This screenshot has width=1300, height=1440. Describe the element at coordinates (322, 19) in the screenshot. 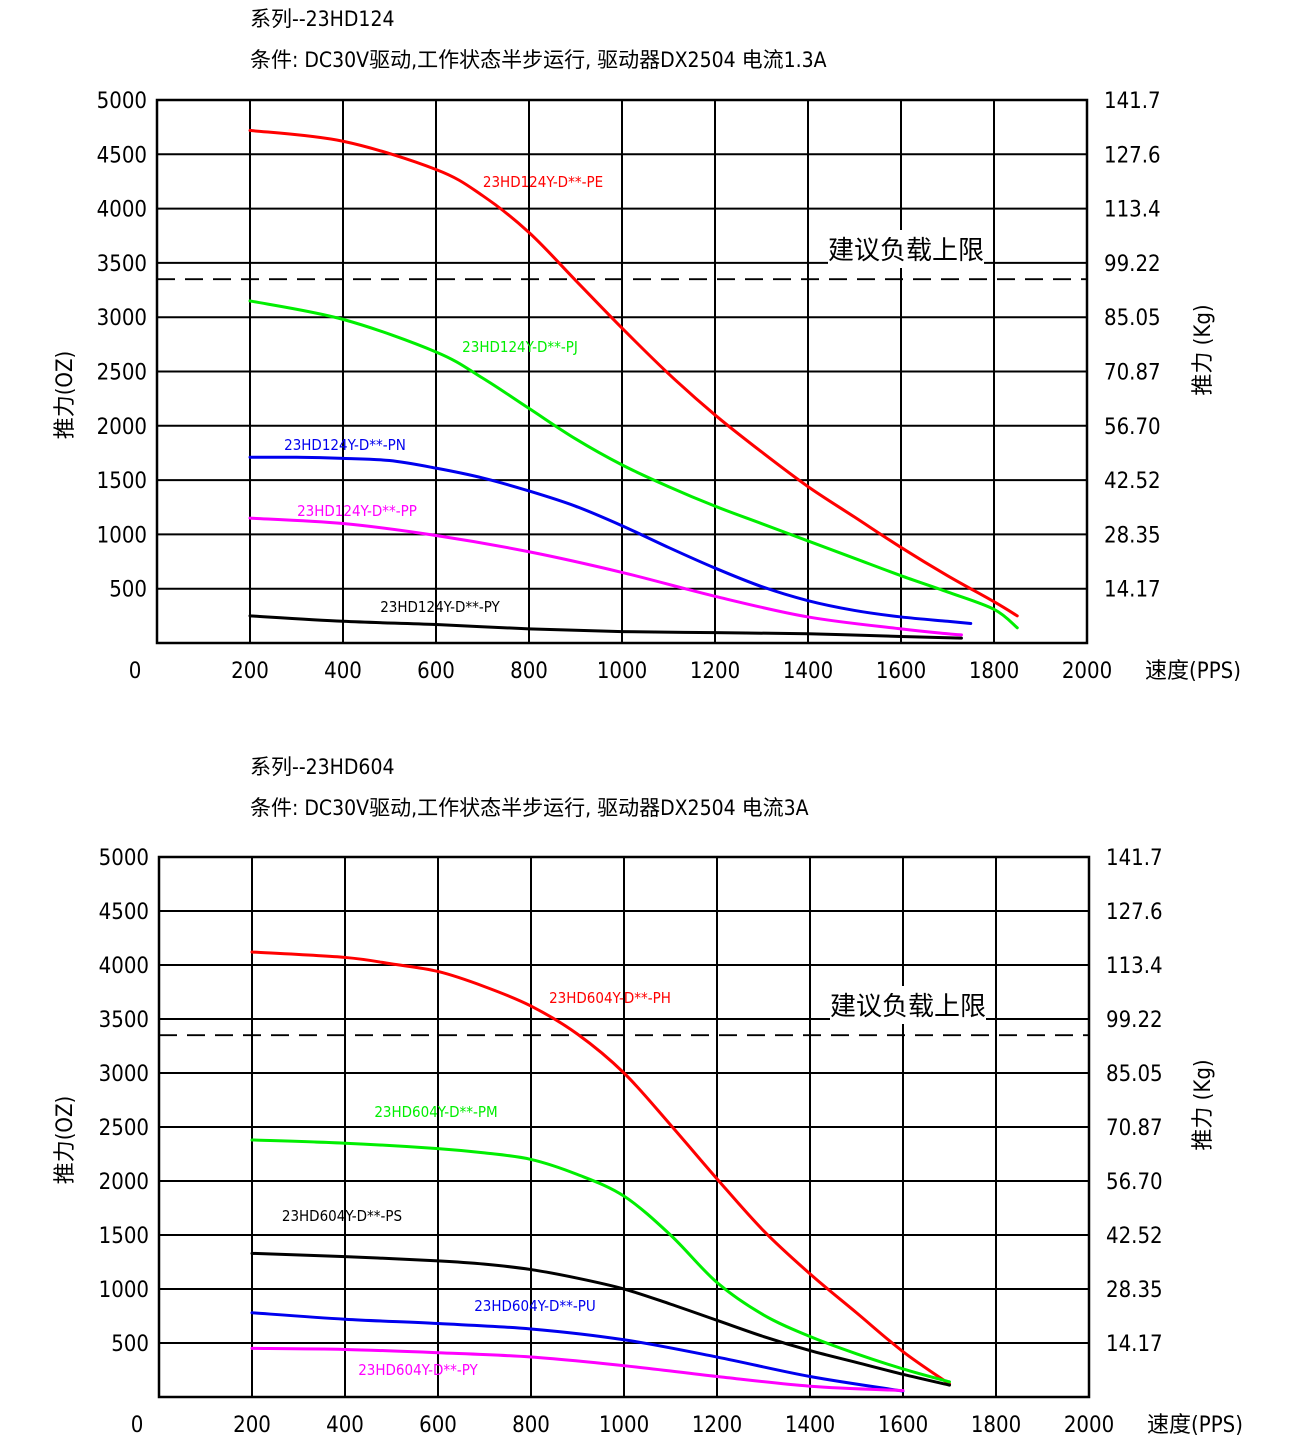

I see `series-title: 系列--23HD124` at that location.